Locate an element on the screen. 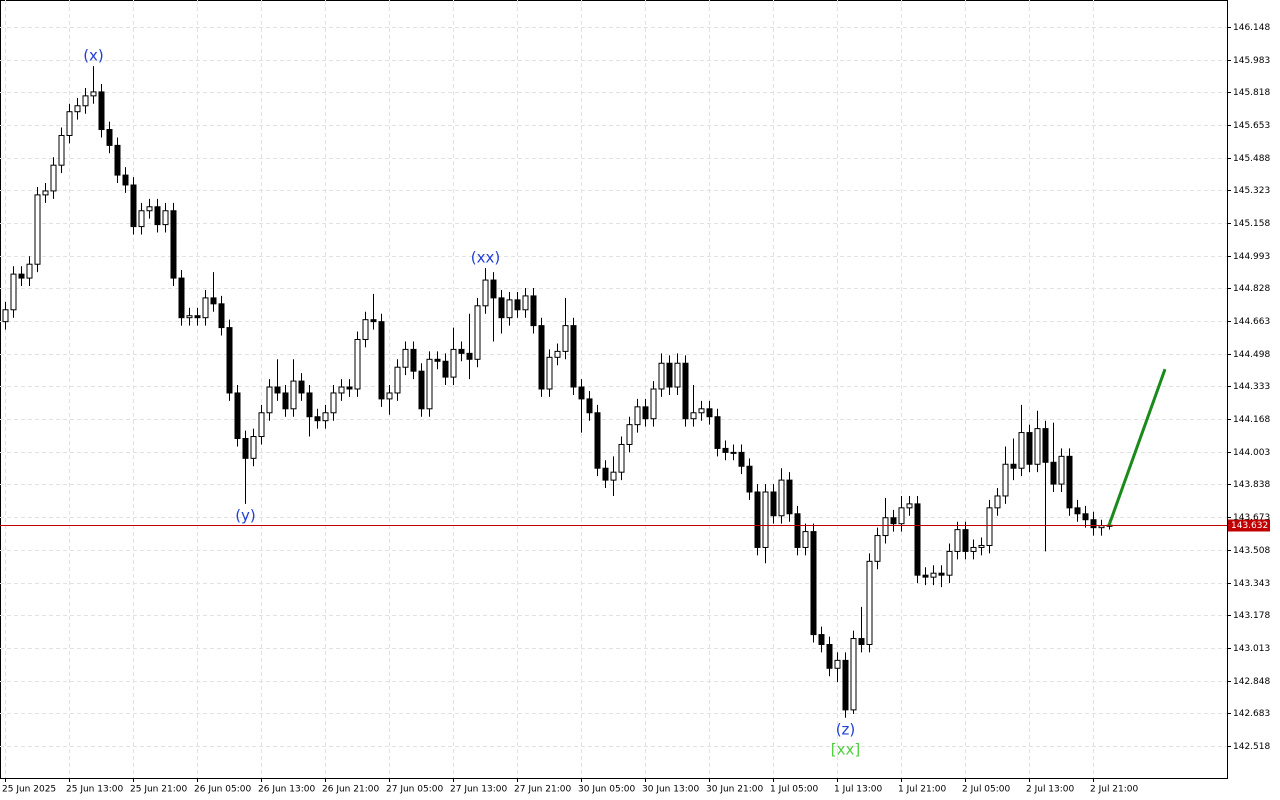 The image size is (1280, 800). x-tick-label: 30 Jun 05:00 is located at coordinates (606, 790).